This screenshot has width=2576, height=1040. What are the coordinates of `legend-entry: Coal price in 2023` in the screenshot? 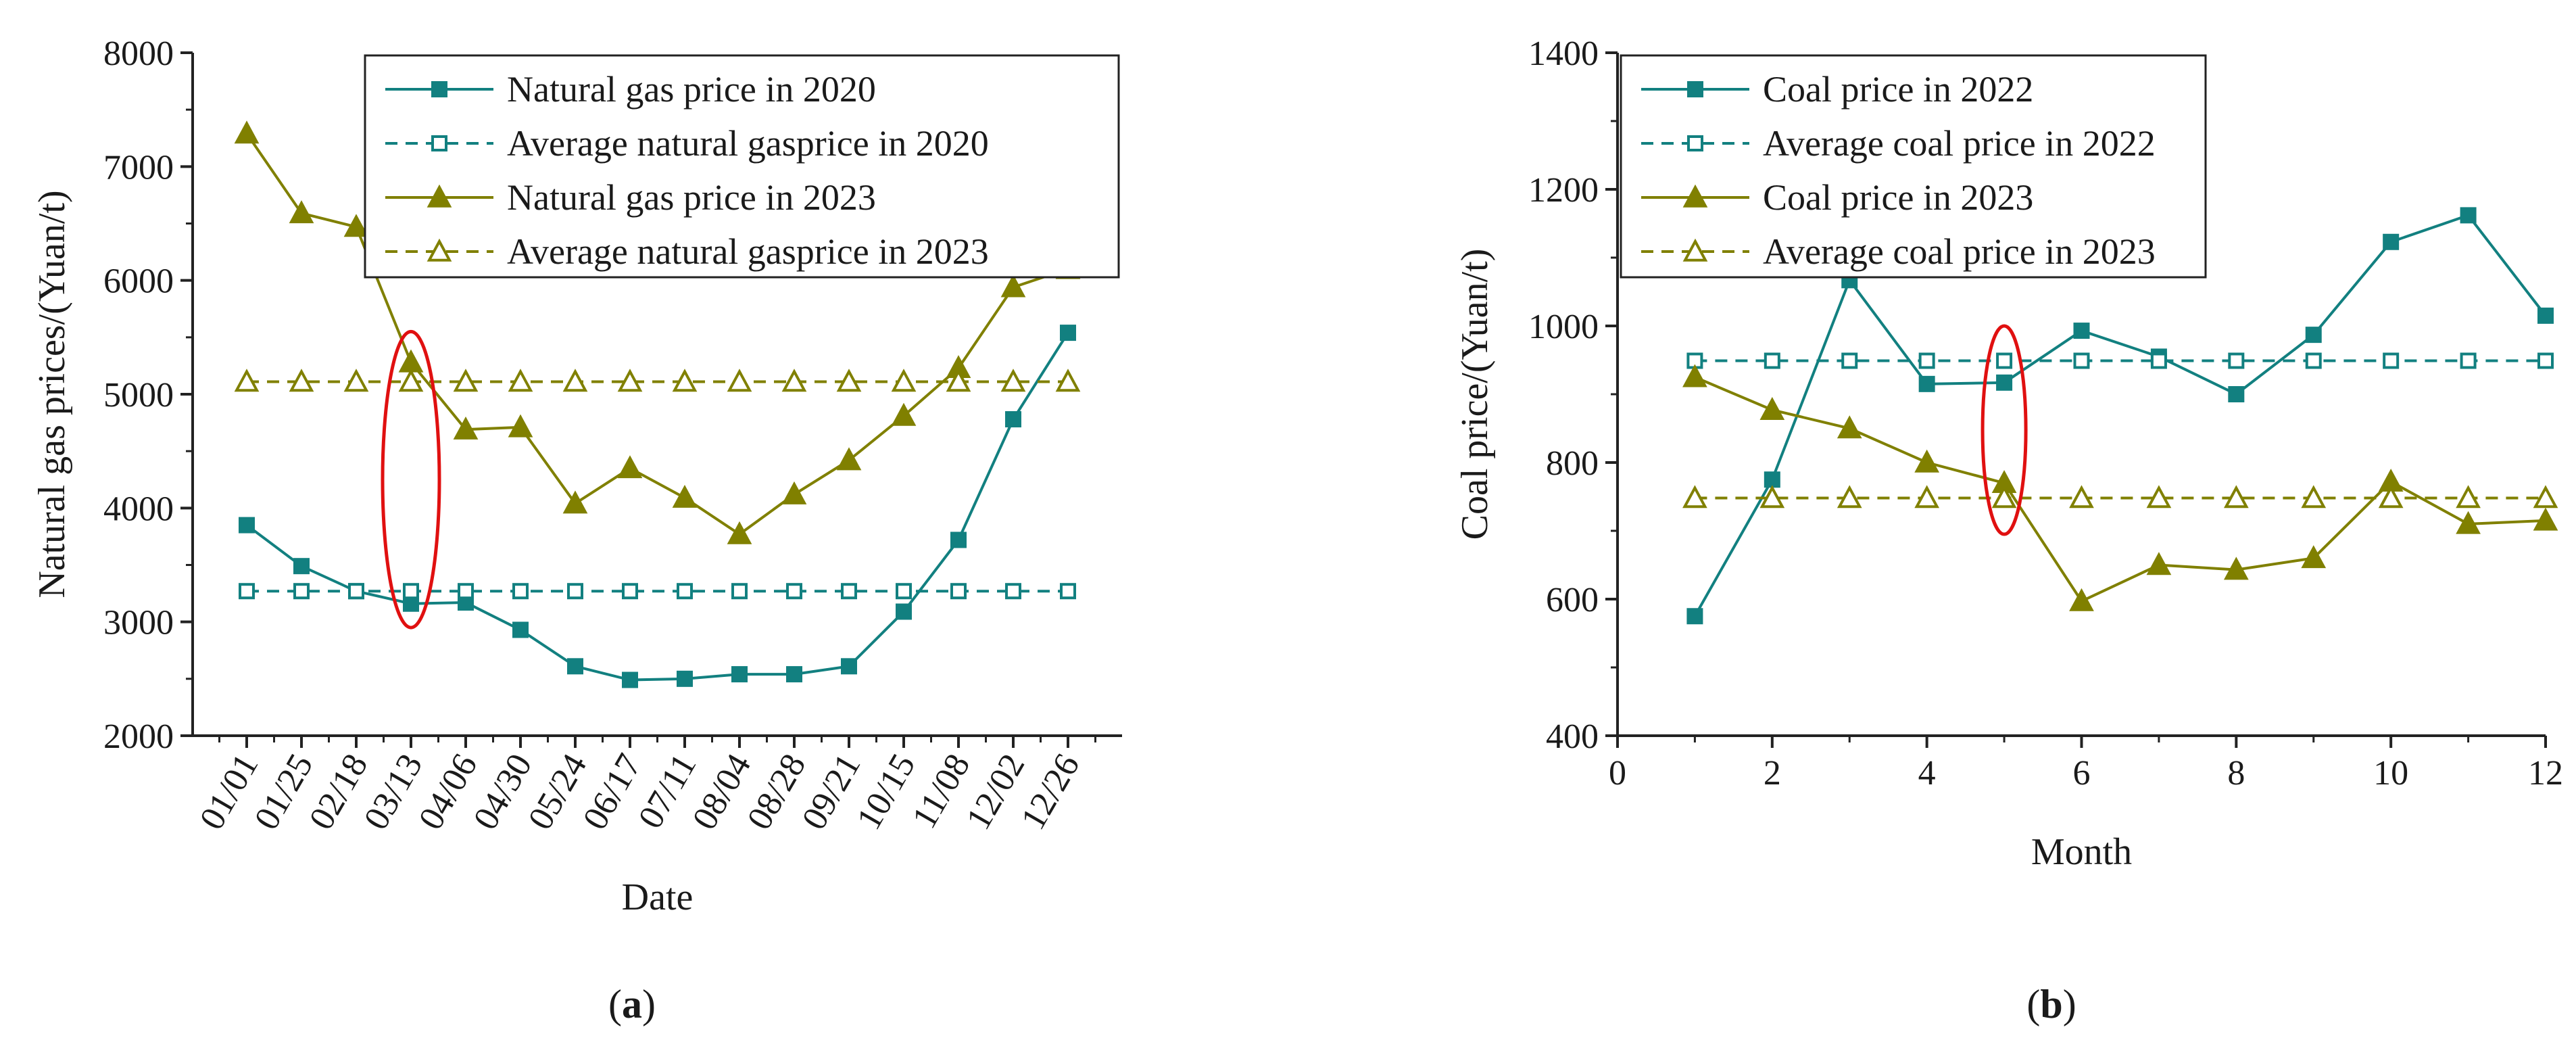 It's located at (1898, 197).